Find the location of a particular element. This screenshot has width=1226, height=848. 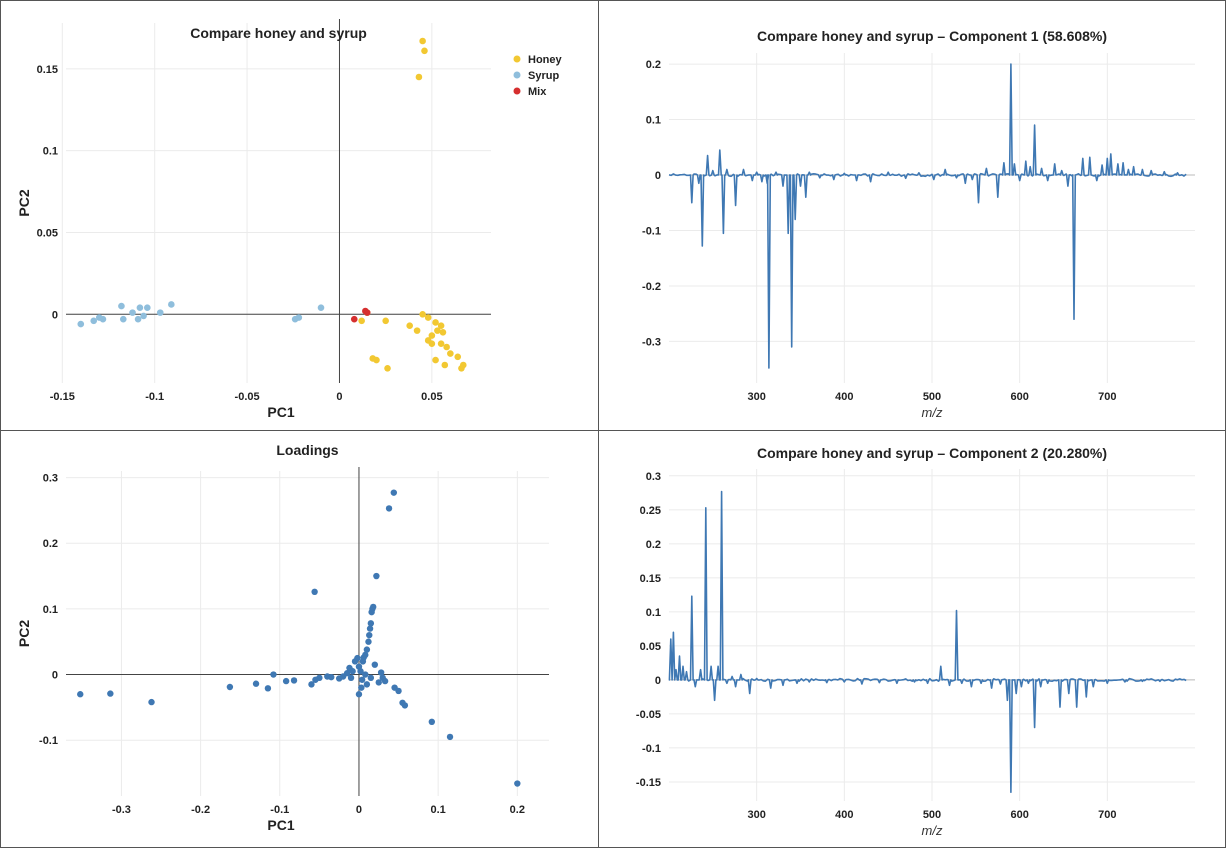

legend-swatch-syrup is located at coordinates (517, 75).